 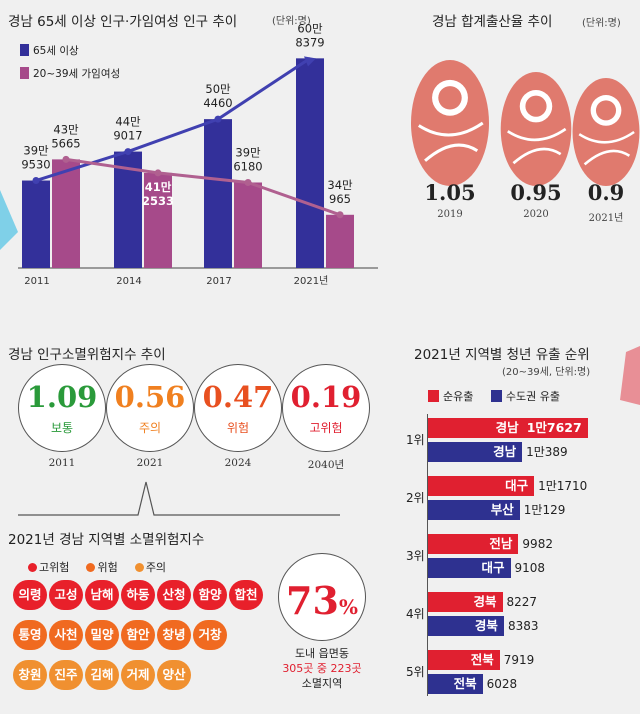 I want to click on birthrate-label-1: 0.95 2020, so click(x=536, y=200).